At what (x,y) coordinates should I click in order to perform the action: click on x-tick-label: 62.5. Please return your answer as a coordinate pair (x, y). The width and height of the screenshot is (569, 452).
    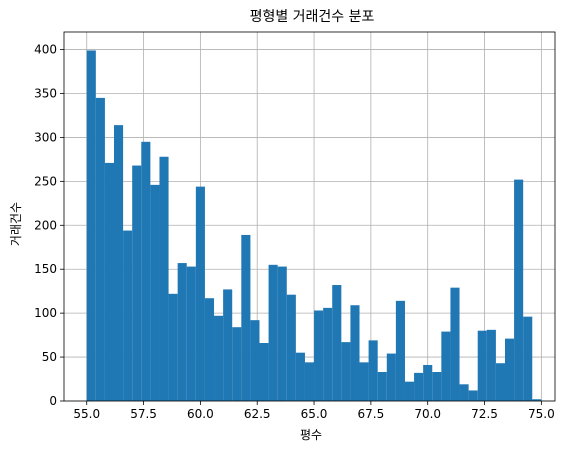
    Looking at the image, I should click on (257, 414).